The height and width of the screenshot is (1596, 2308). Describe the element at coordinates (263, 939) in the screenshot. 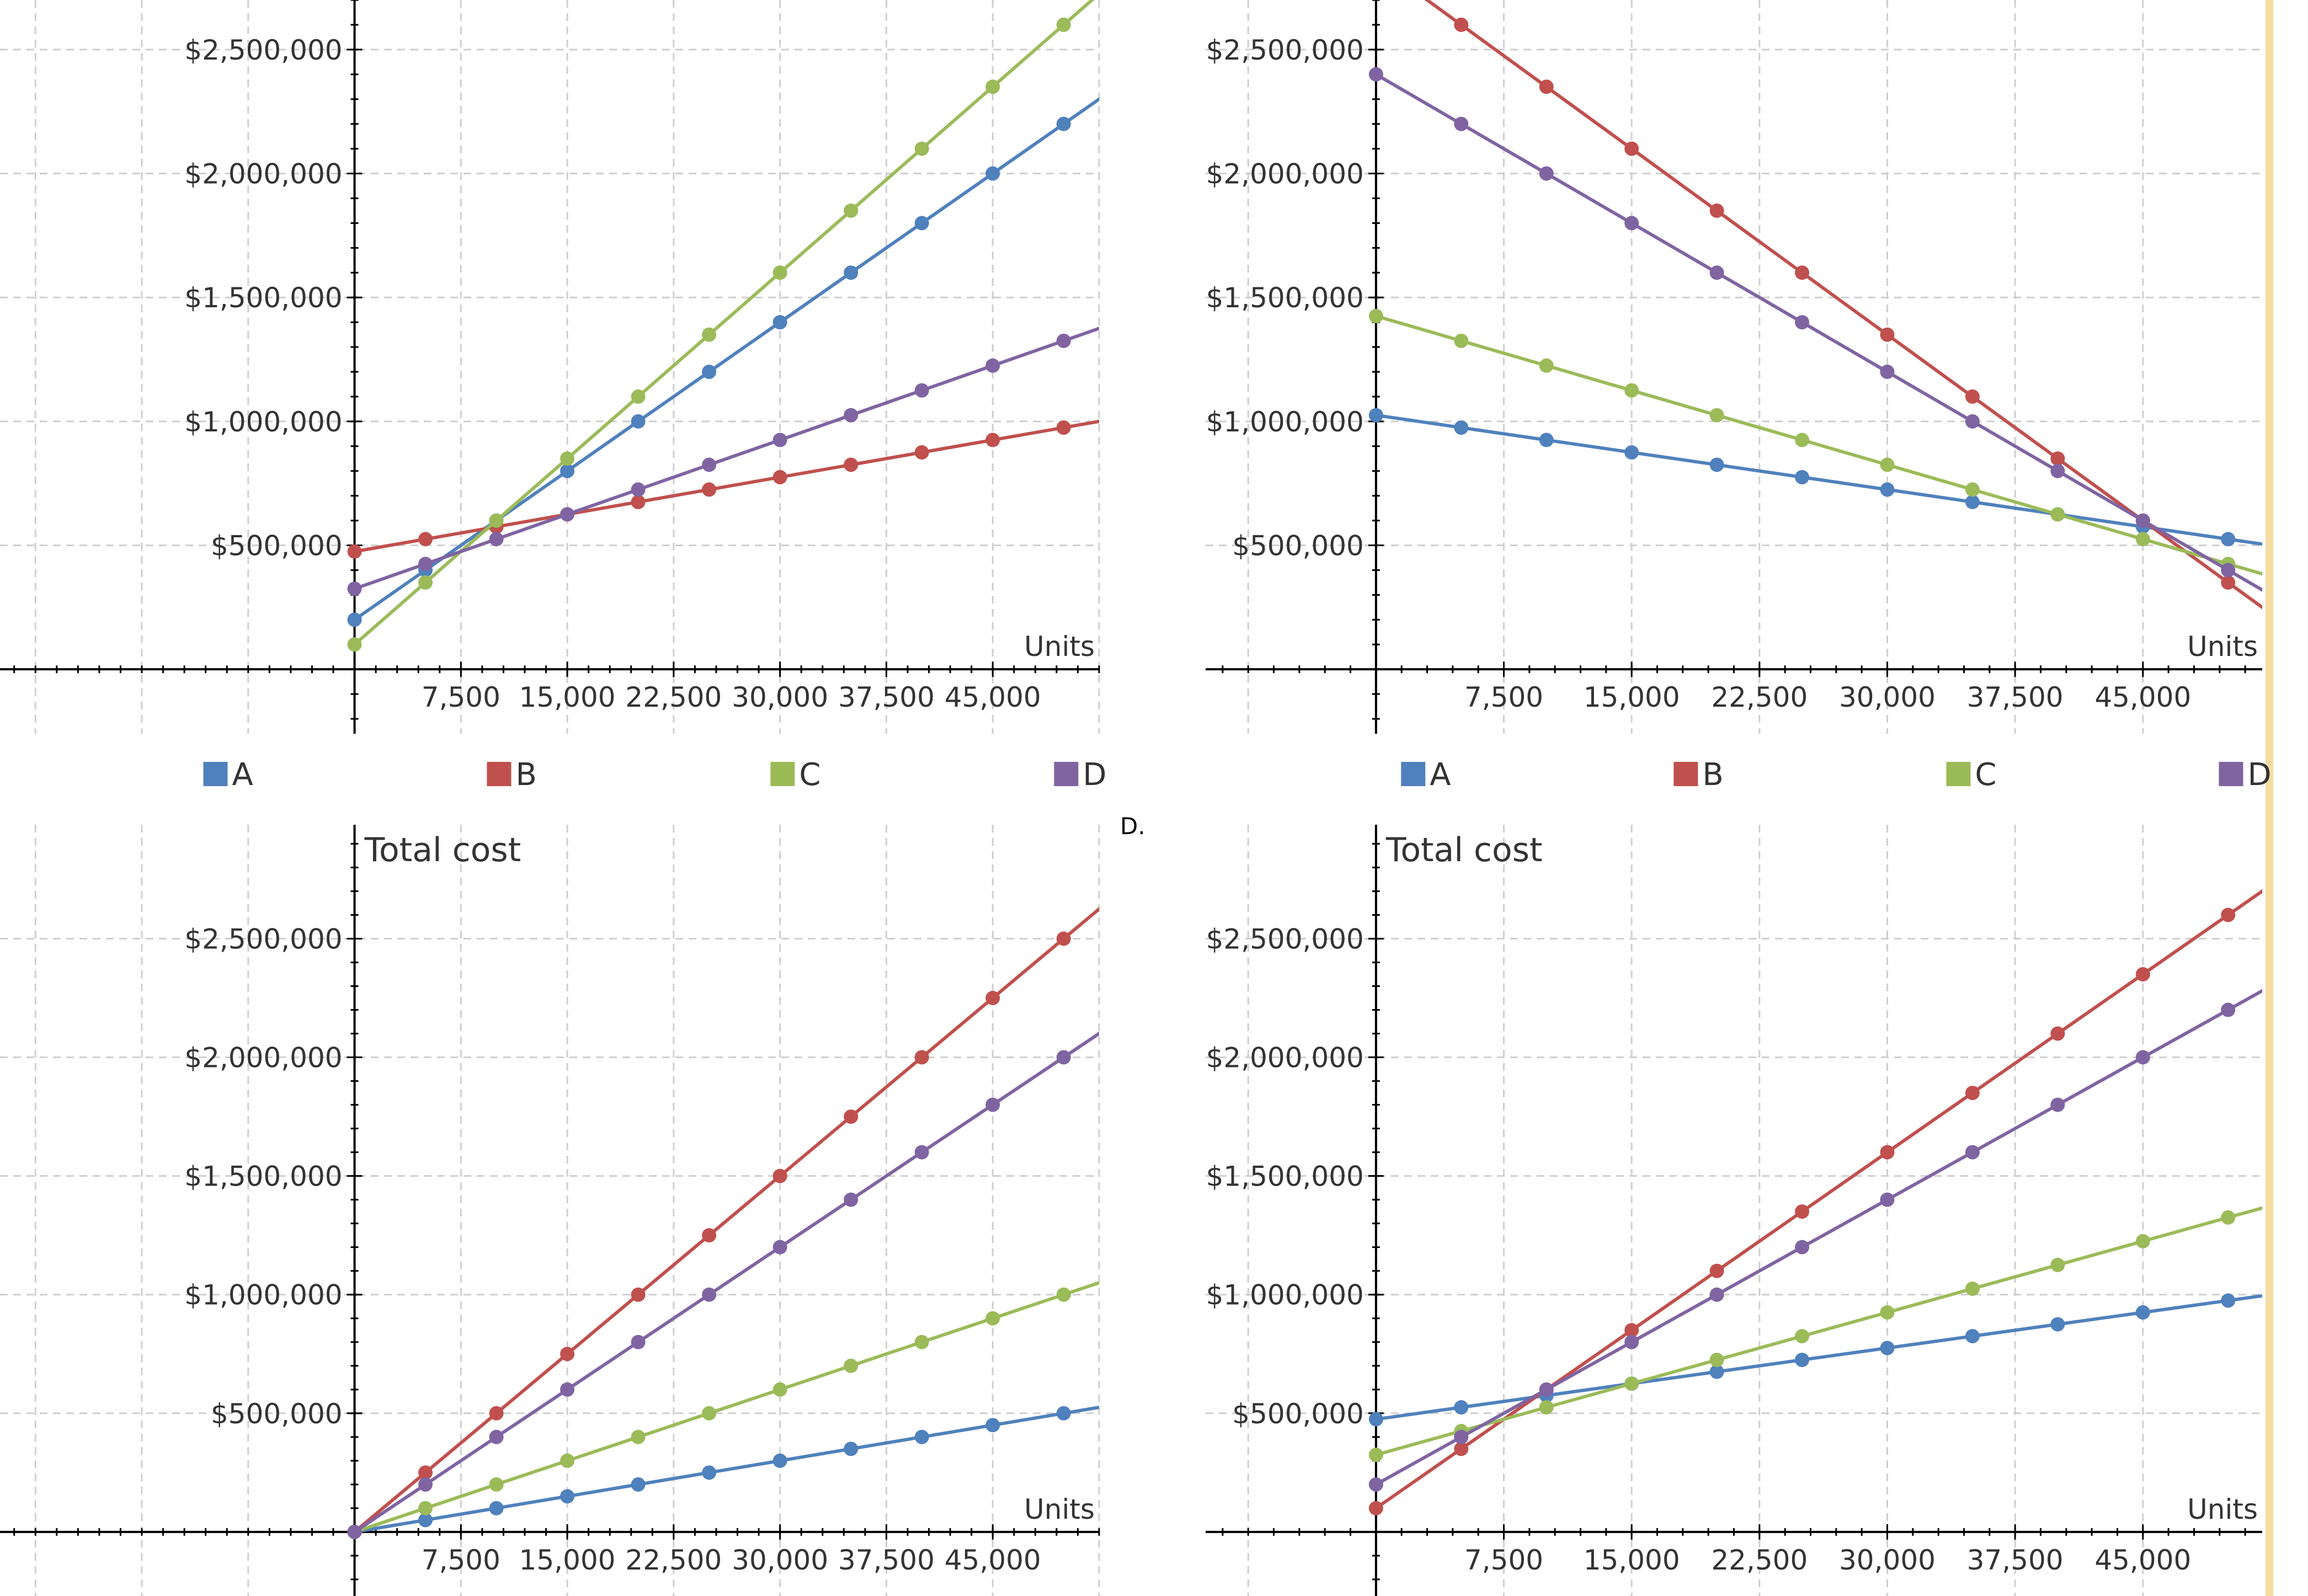

I see `y-tick-label: $2,500,000` at that location.